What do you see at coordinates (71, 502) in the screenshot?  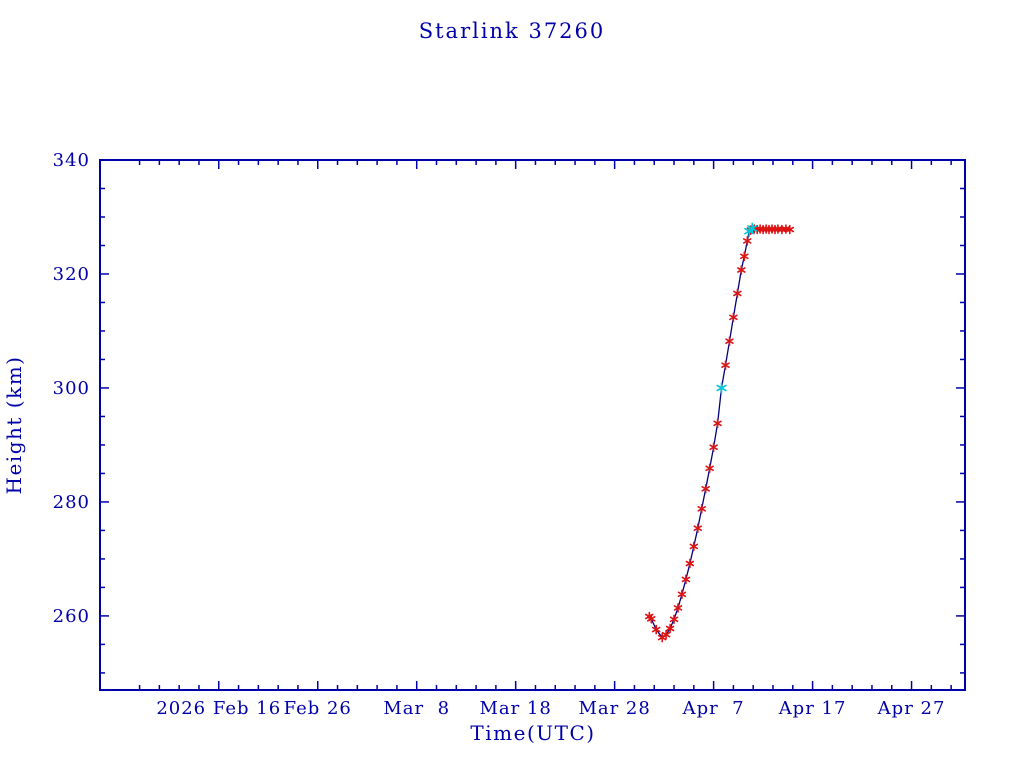 I see `y-tick-label: 280` at bounding box center [71, 502].